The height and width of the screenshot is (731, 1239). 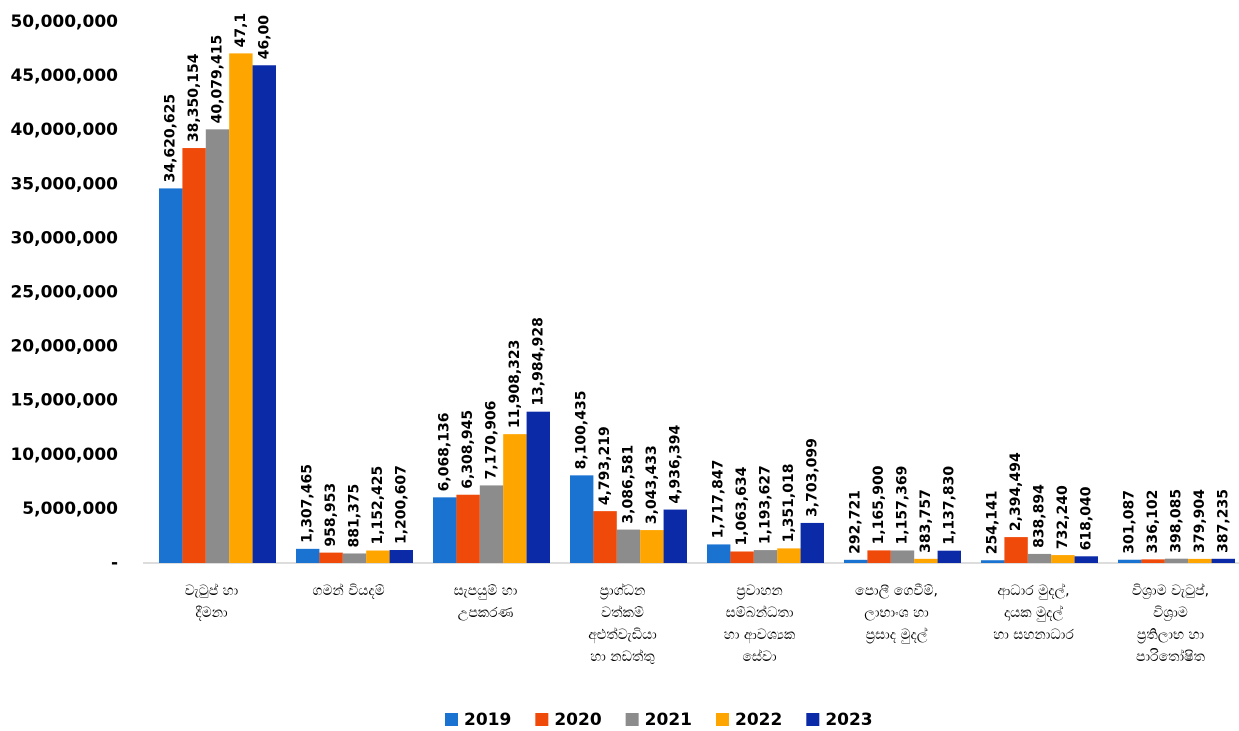 I want to click on value-label: 2,394,494, so click(x=1016, y=491).